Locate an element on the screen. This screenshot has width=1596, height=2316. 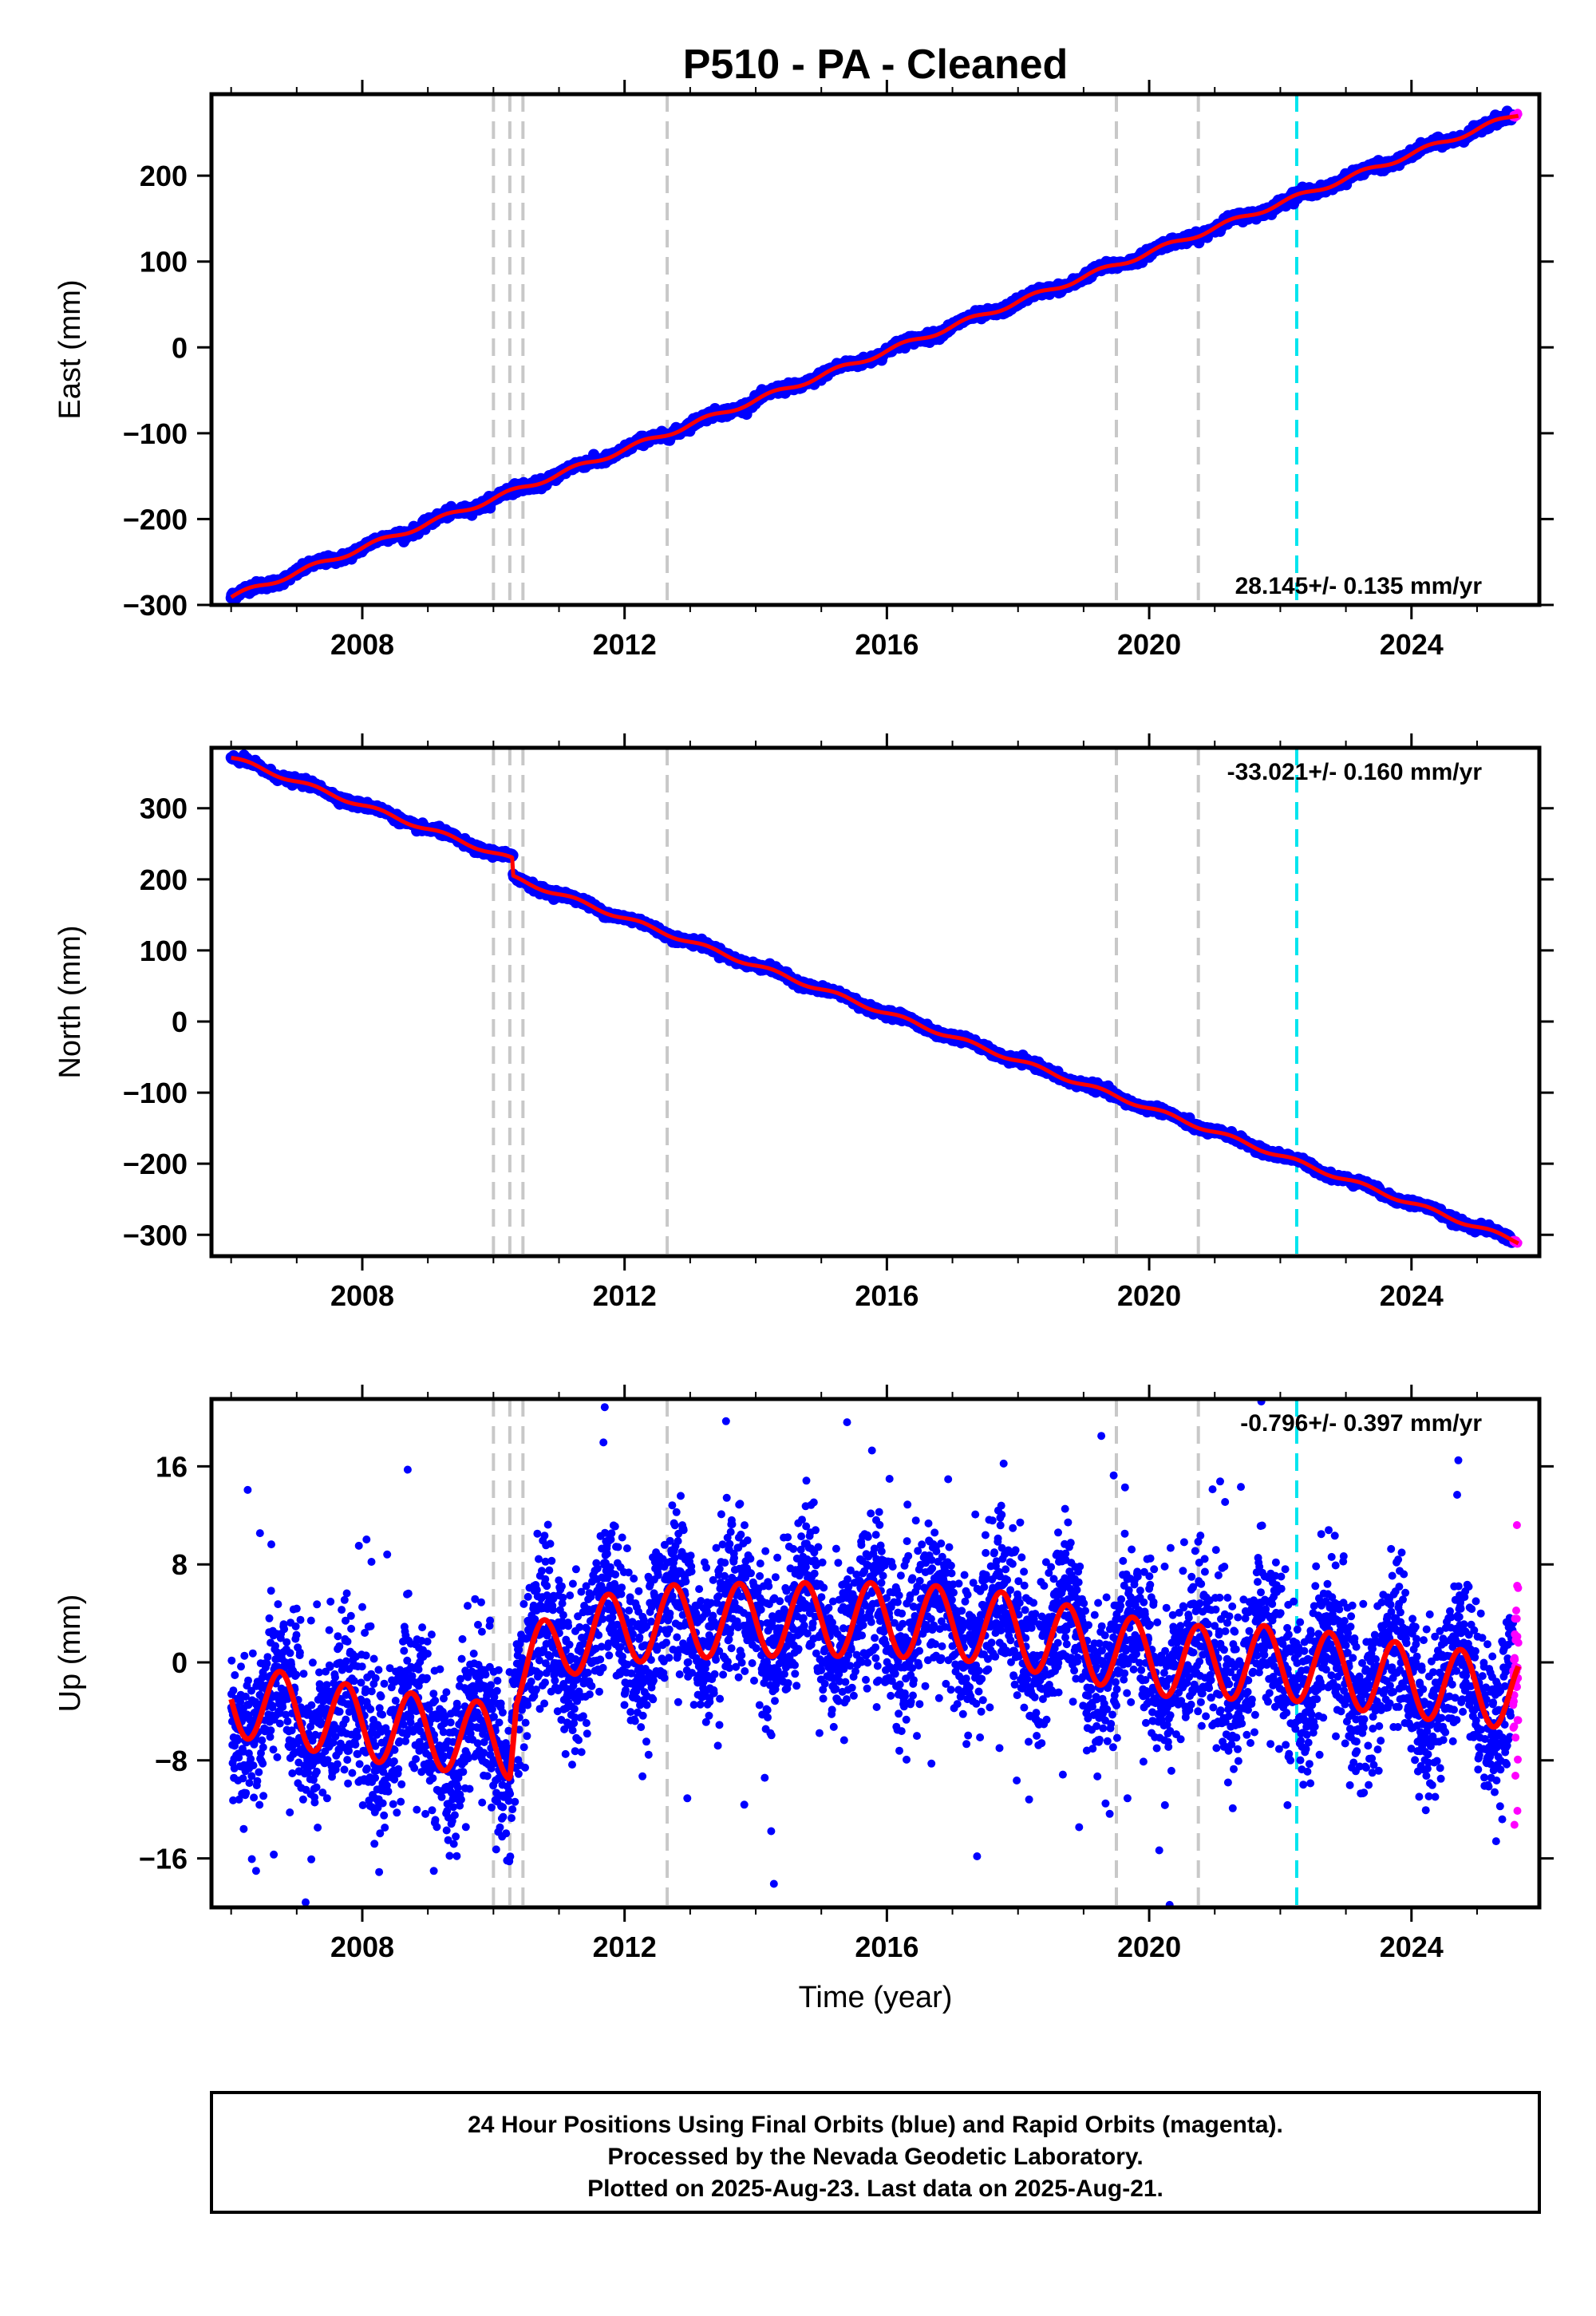
east-y-tick-label: −300 is located at coordinates (155, 605).